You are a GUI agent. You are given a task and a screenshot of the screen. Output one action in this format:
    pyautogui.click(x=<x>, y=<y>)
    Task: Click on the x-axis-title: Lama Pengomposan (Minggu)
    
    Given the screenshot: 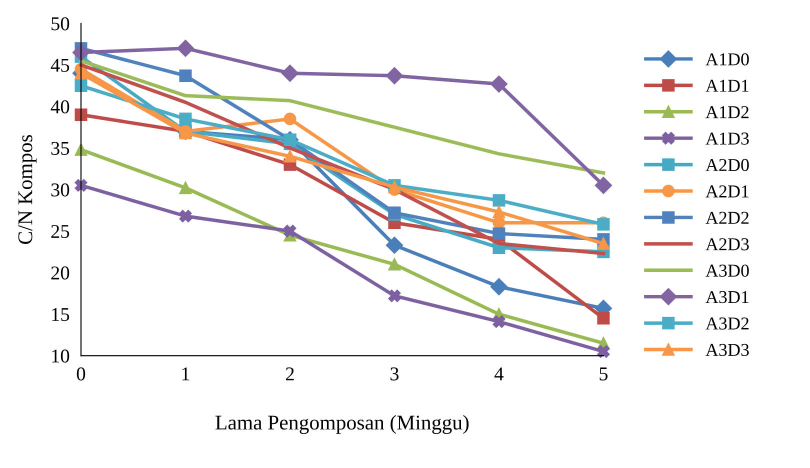 What is the action you would take?
    pyautogui.click(x=342, y=424)
    